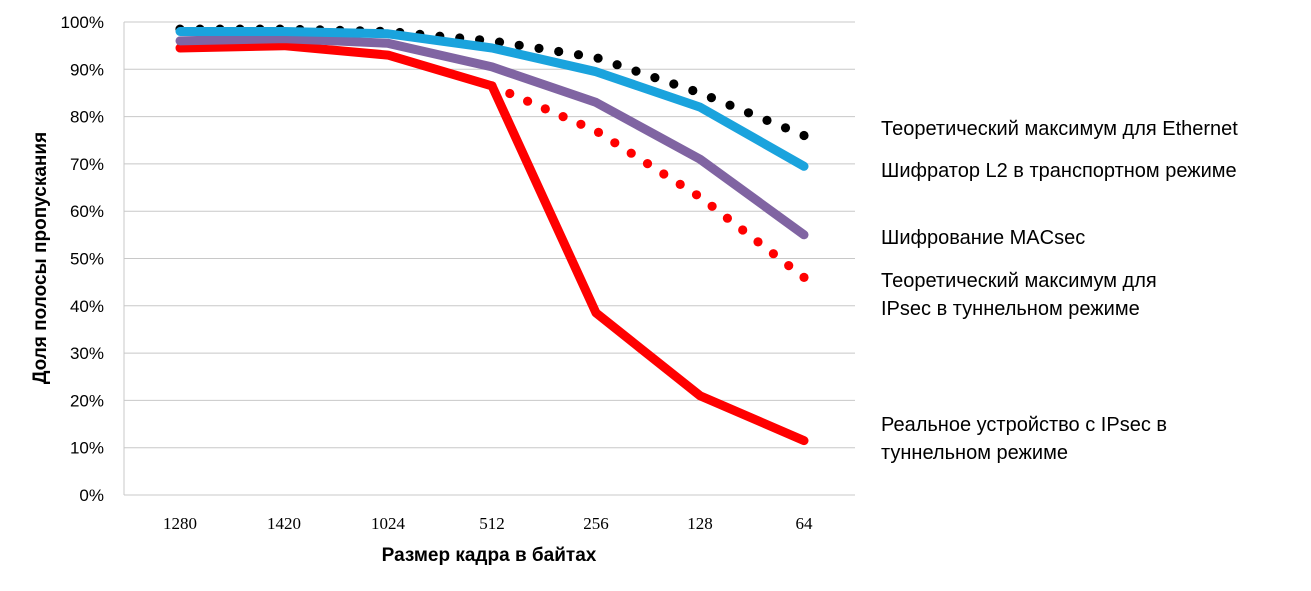 This screenshot has height=591, width=1311. Describe the element at coordinates (700, 523) in the screenshot. I see `x-tick-label: 128` at that location.